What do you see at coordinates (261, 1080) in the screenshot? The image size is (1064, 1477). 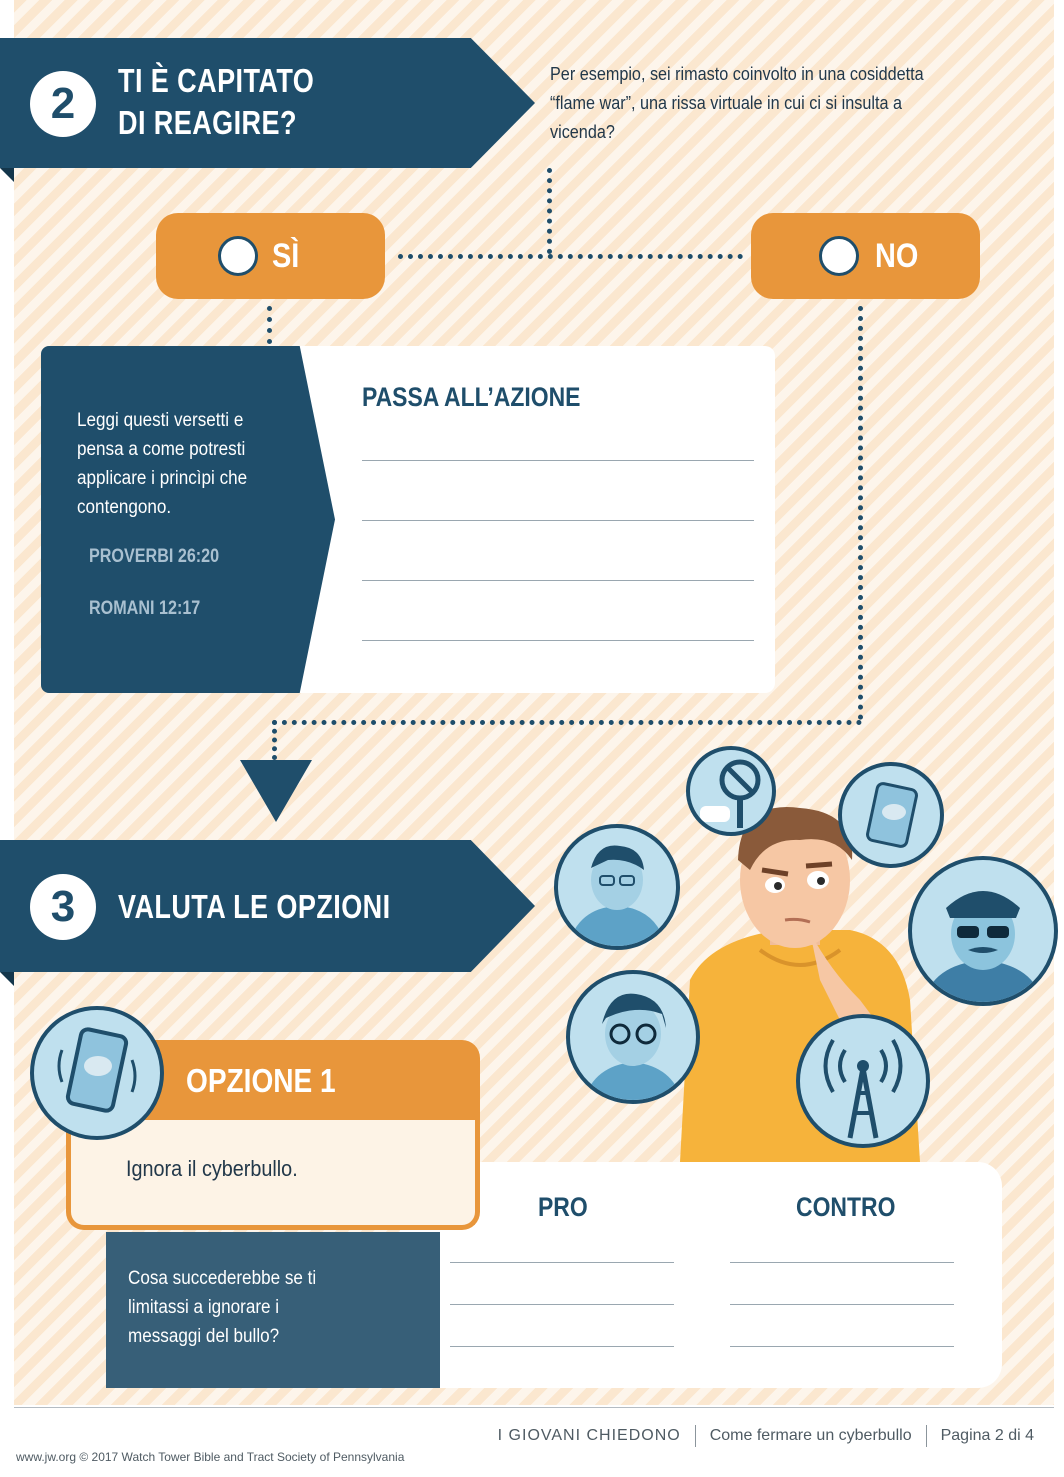 I see `option-1-title: OPZIONE 1` at bounding box center [261, 1080].